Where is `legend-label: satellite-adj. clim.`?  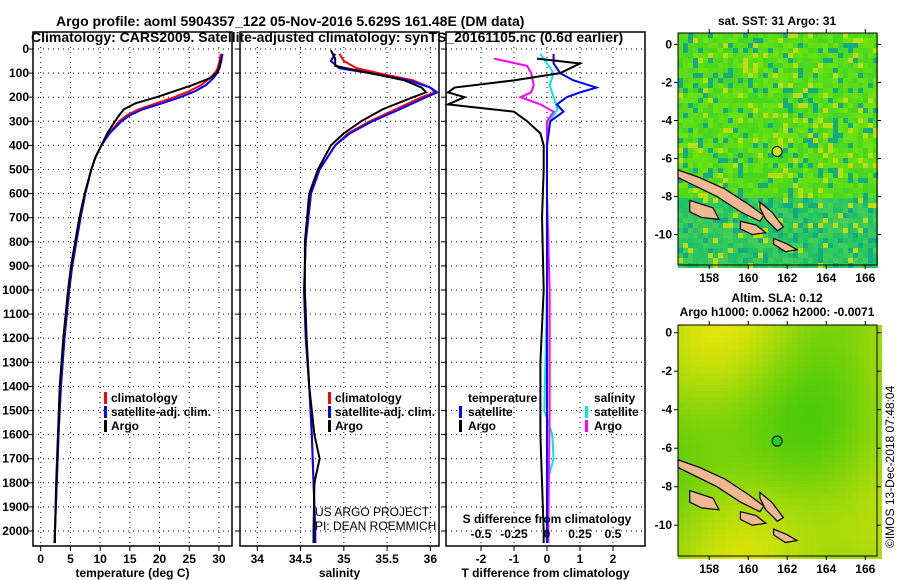
legend-label: satellite-adj. clim. is located at coordinates (385, 412).